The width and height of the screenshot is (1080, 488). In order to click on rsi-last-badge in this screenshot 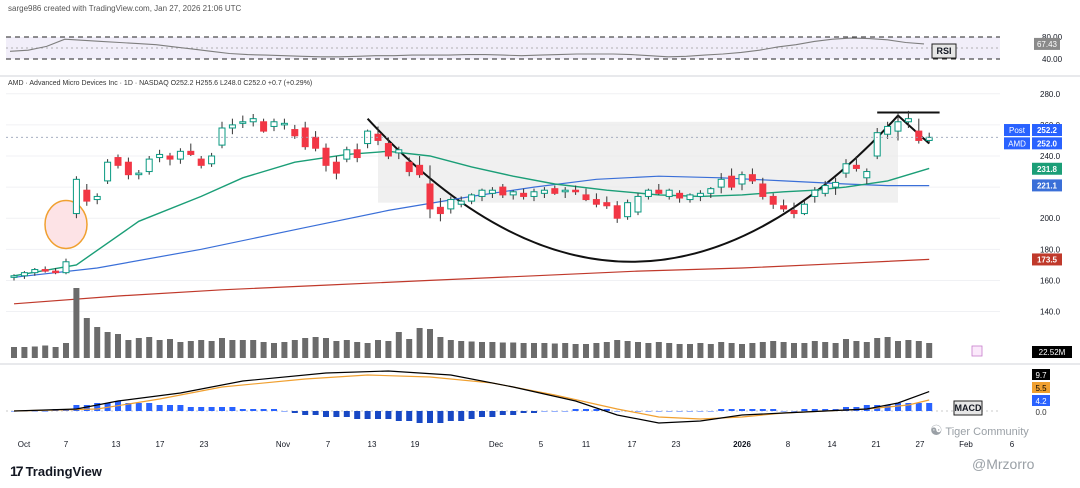, I will do `click(1047, 43)`.